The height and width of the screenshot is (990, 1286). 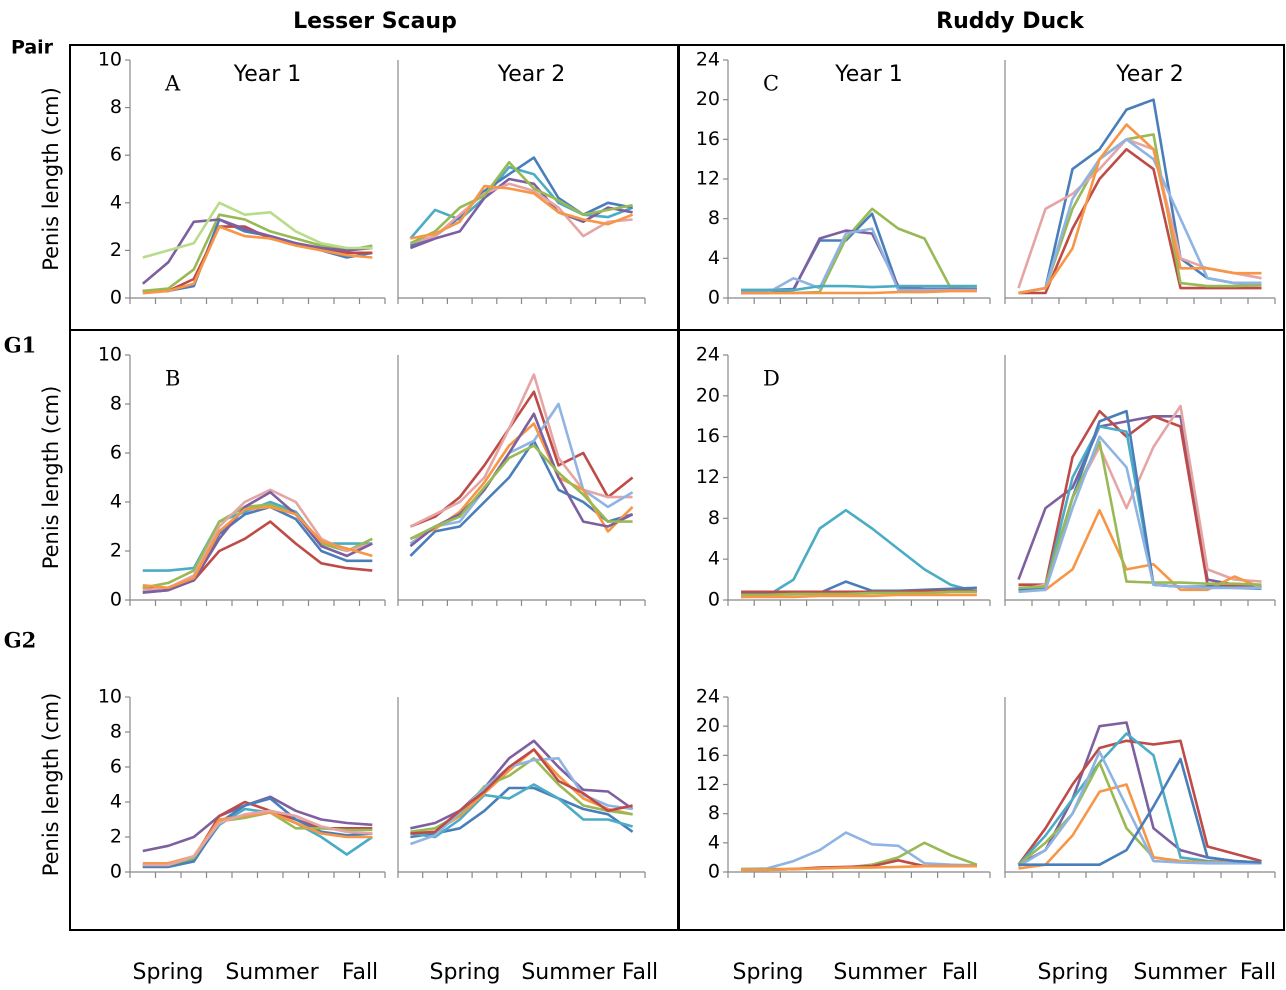 I want to click on panel-letter: B, so click(x=172, y=379).